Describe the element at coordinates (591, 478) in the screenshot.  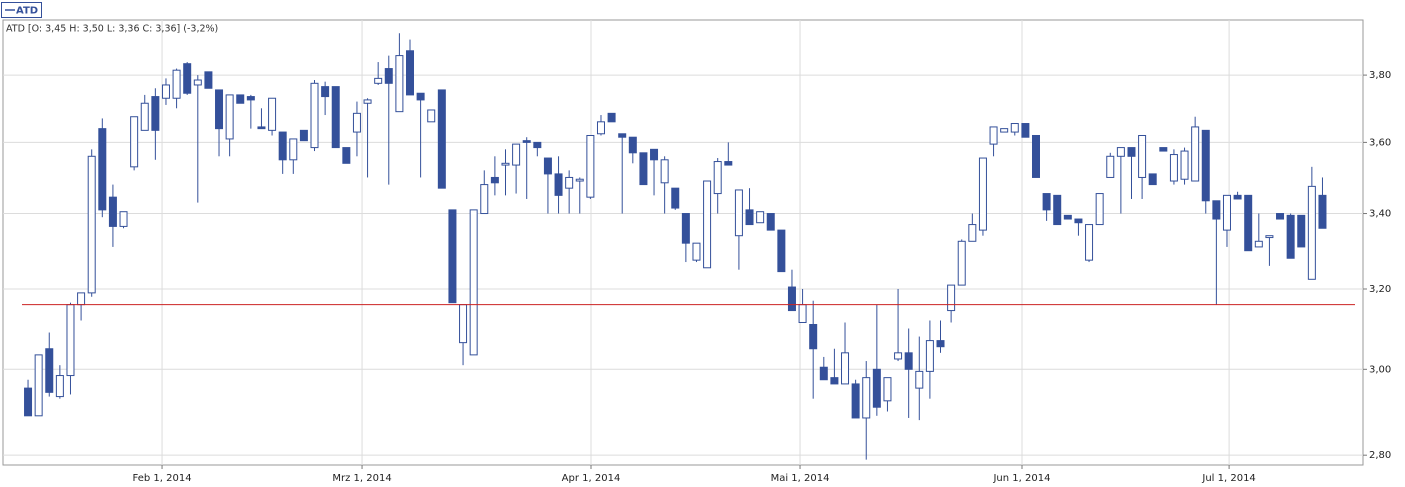
I see `x-tick-label: Apr 1, 2014` at that location.